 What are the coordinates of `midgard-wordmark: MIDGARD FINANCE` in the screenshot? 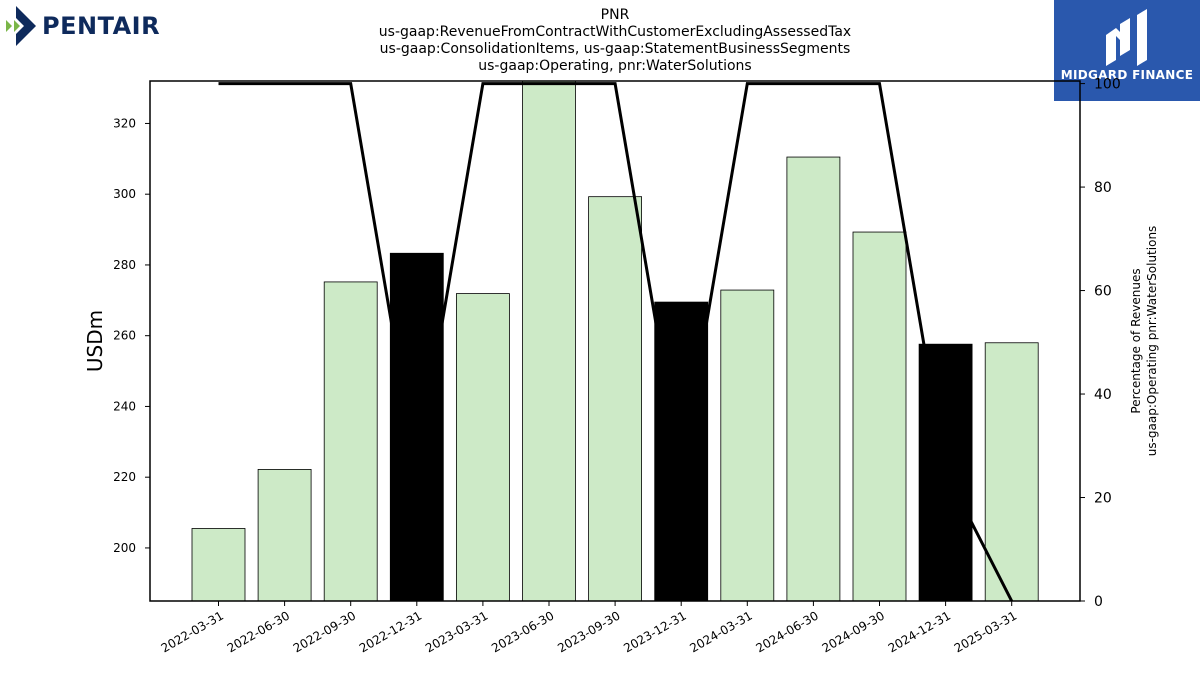 It's located at (1127, 75).